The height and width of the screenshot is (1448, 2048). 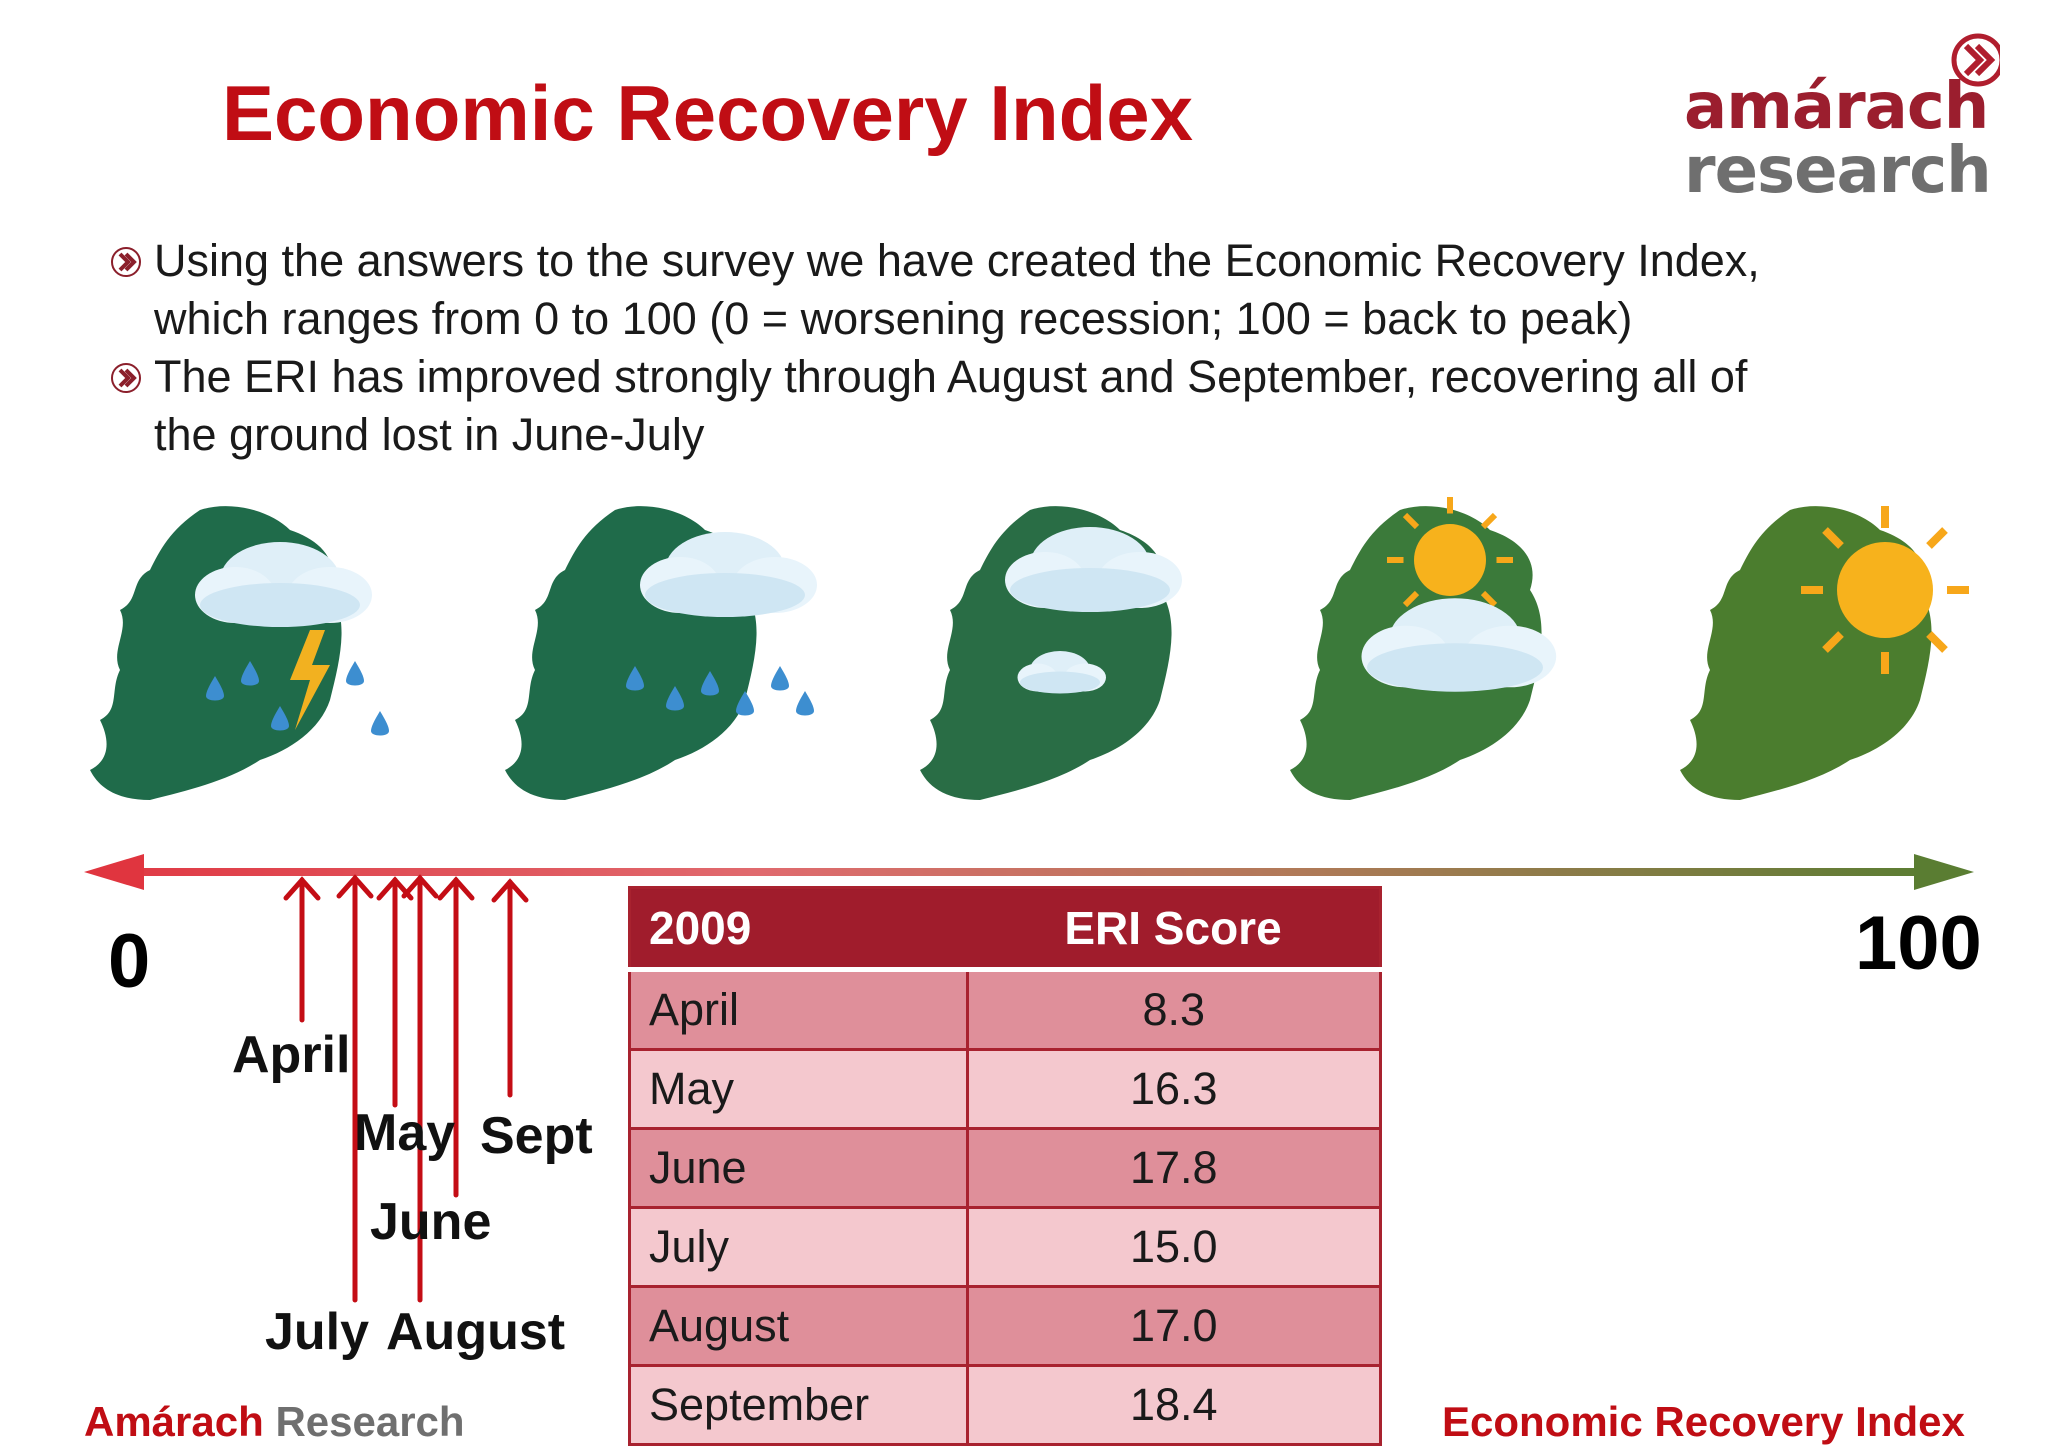 What do you see at coordinates (798, 929) in the screenshot?
I see `year-column-header: 2009` at bounding box center [798, 929].